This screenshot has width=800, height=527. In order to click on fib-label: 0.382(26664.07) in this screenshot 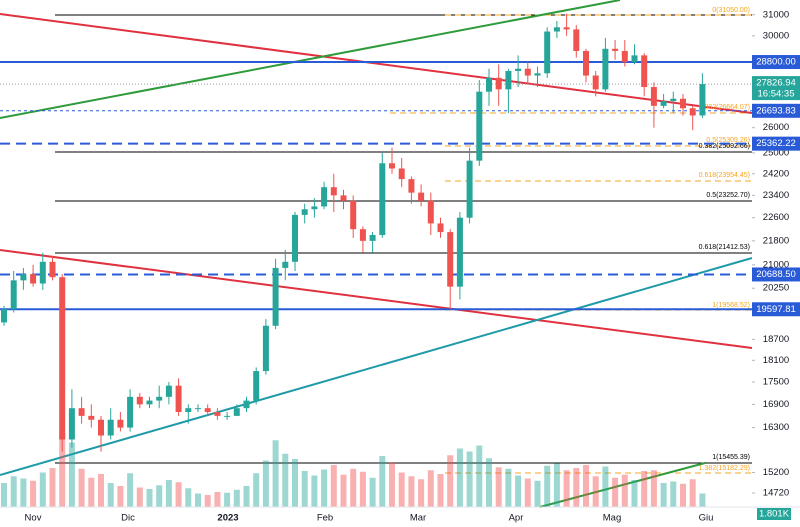, I will do `click(724, 107)`.